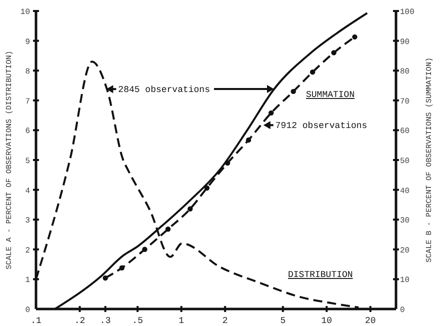 The image size is (441, 326). Describe the element at coordinates (27, 310) in the screenshot. I see `y-tick-label: 0` at that location.